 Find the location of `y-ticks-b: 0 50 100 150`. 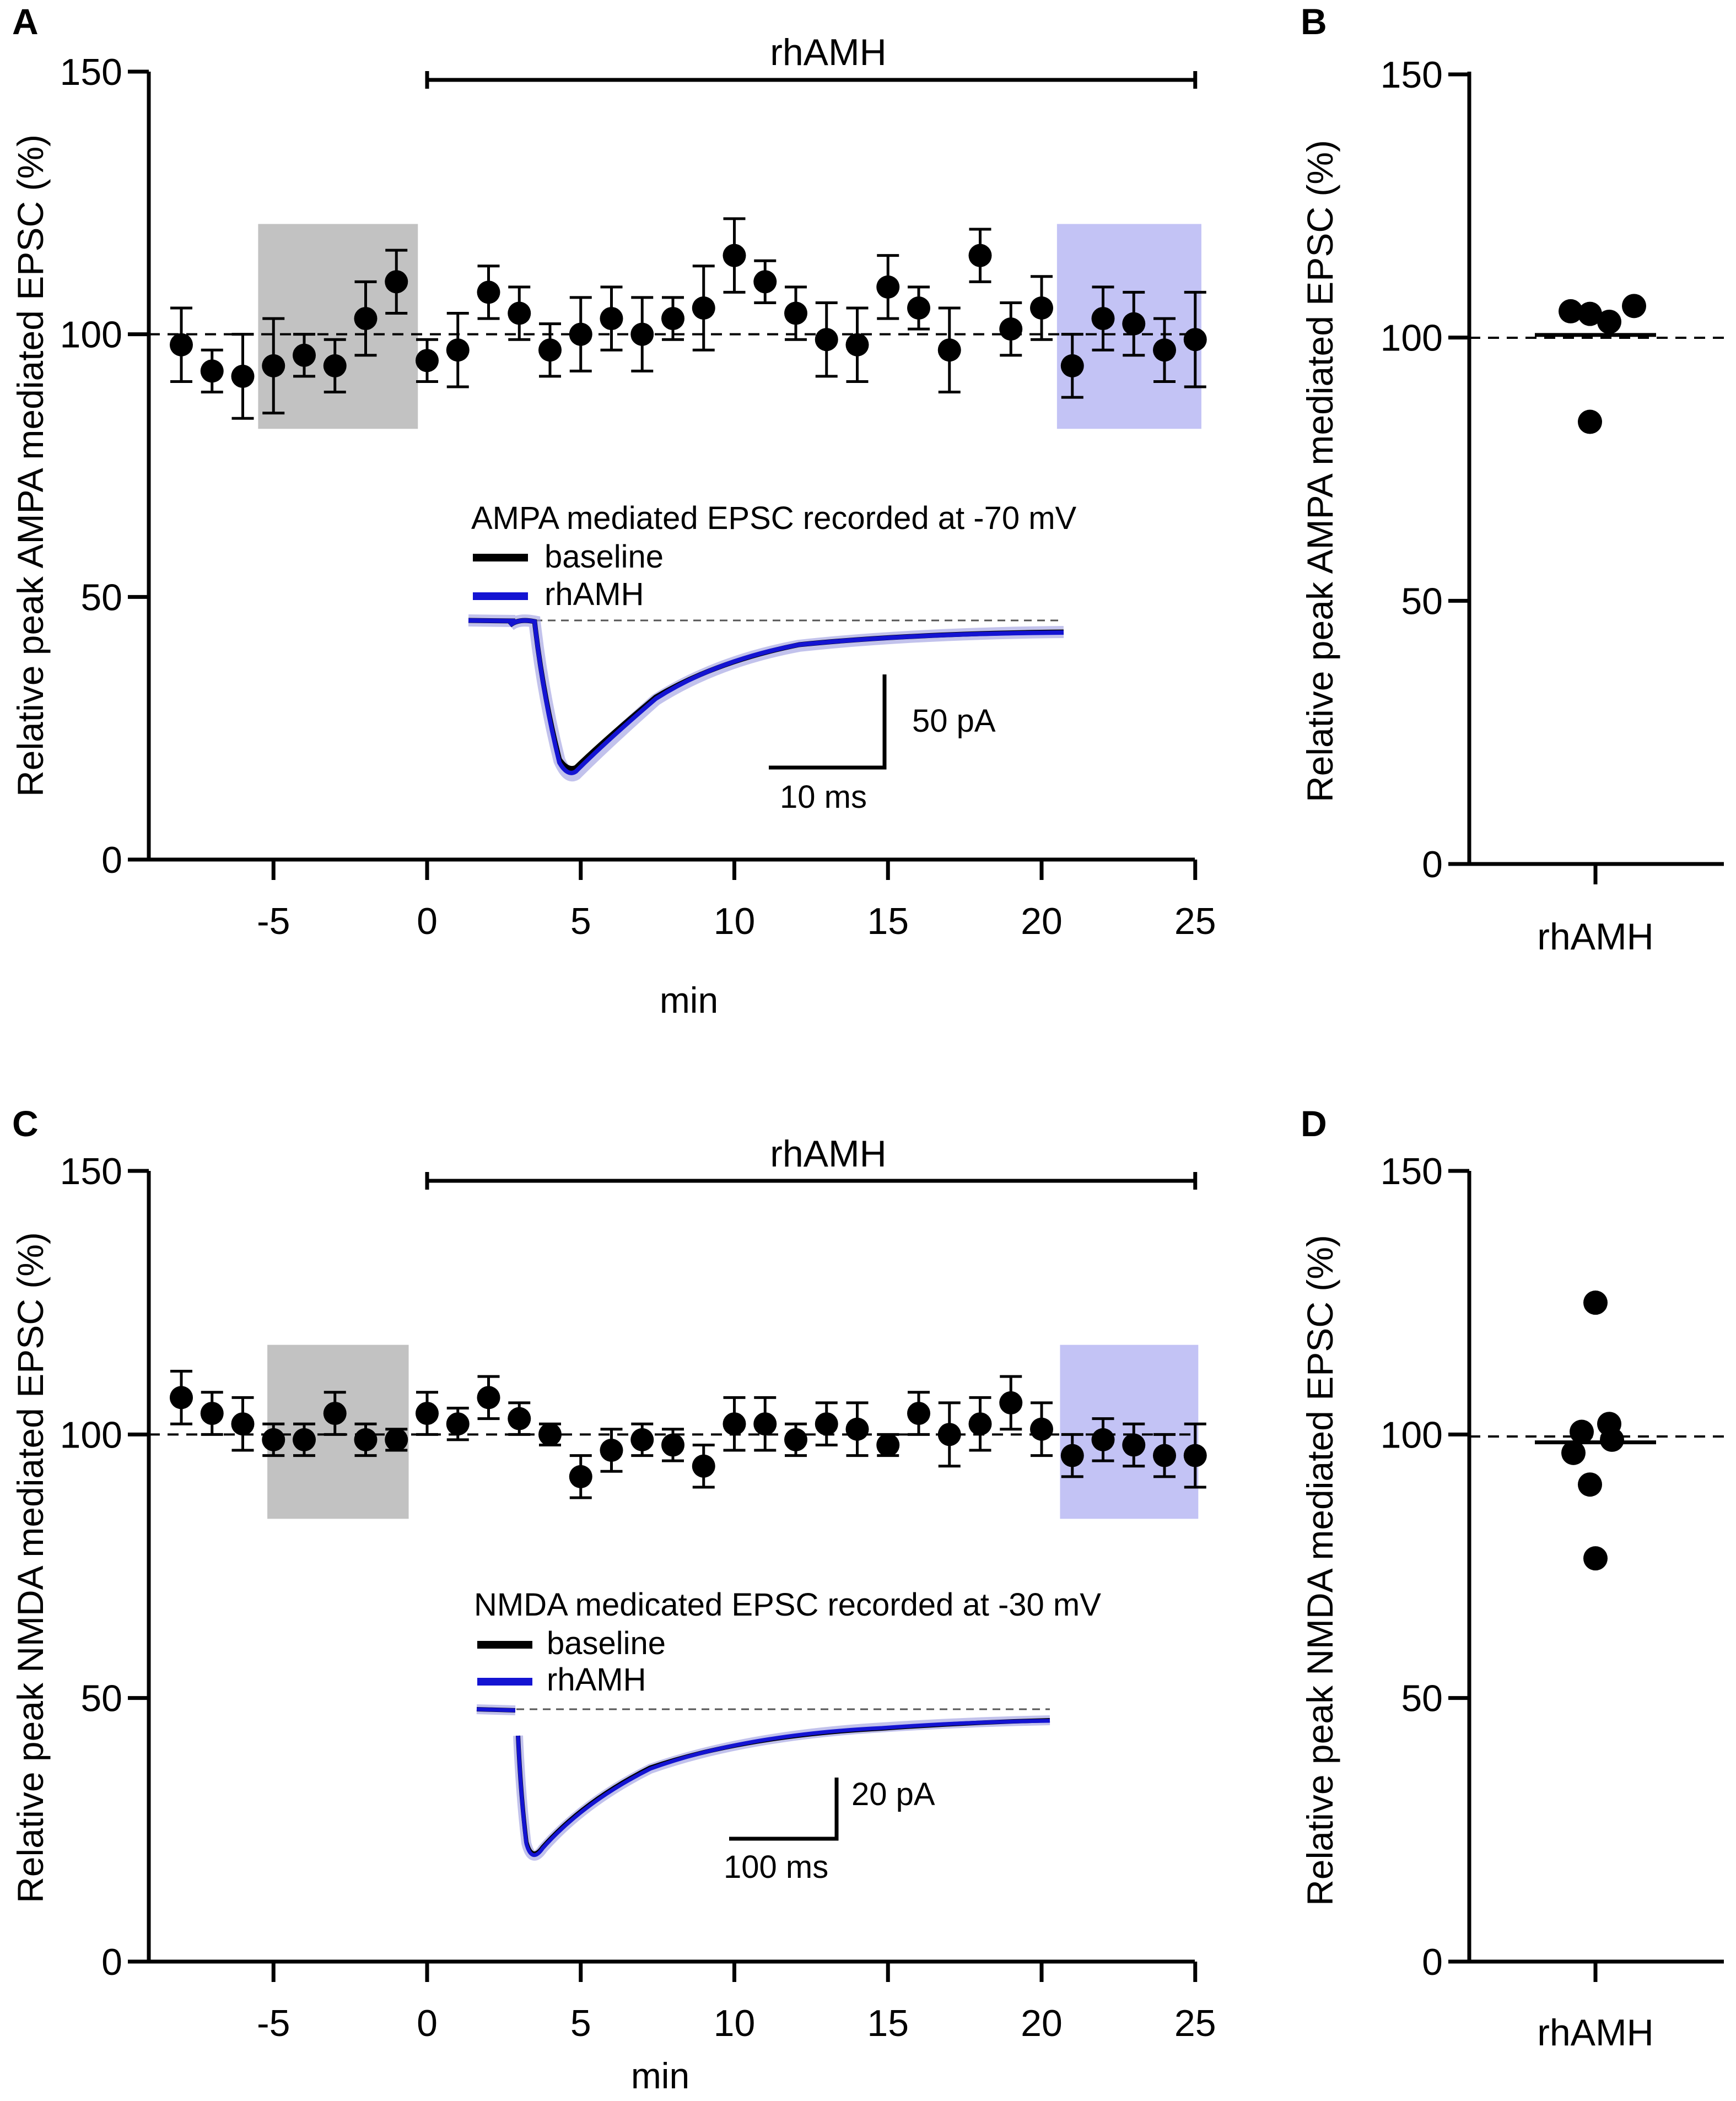

y-ticks-b: 0 50 100 150 is located at coordinates (1425, 470).